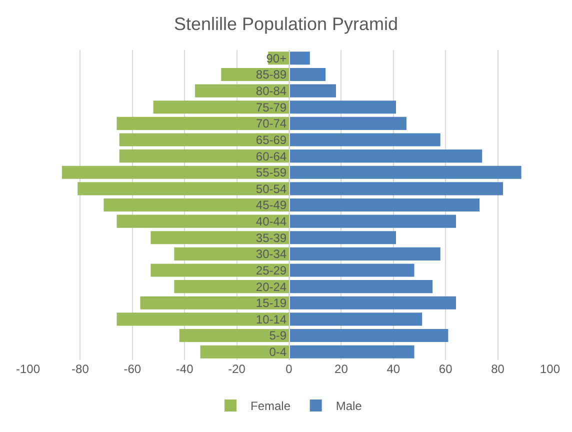  I want to click on x-tick-label: 100, so click(550, 369).